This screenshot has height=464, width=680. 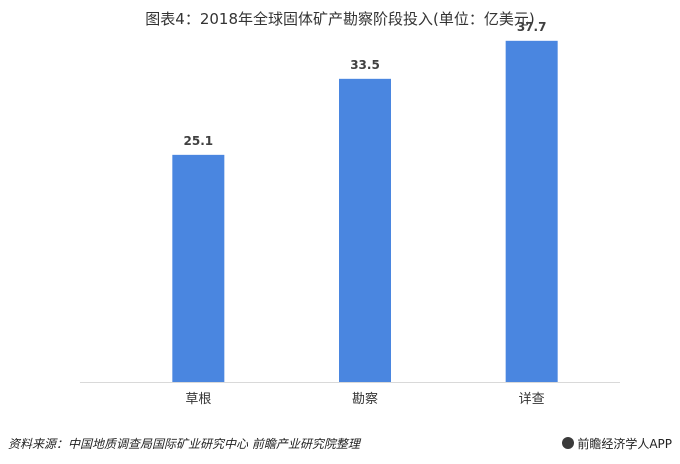 What do you see at coordinates (198, 399) in the screenshot?
I see `category-label-1: 草根` at bounding box center [198, 399].